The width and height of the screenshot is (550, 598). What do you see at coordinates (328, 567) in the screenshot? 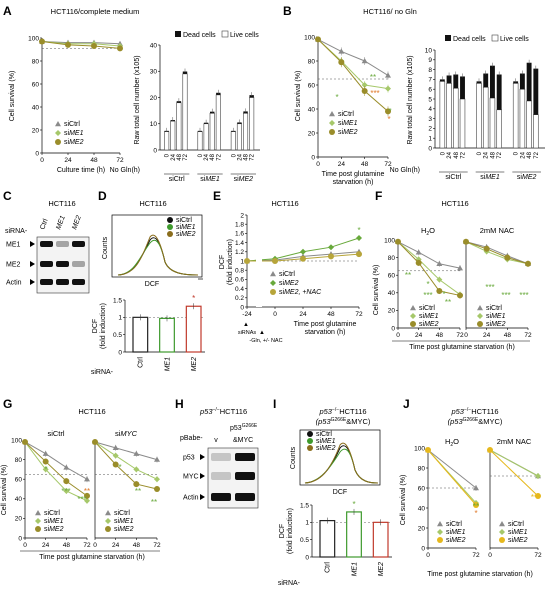
I see `x-tick-label: Ctrl` at bounding box center [328, 567].